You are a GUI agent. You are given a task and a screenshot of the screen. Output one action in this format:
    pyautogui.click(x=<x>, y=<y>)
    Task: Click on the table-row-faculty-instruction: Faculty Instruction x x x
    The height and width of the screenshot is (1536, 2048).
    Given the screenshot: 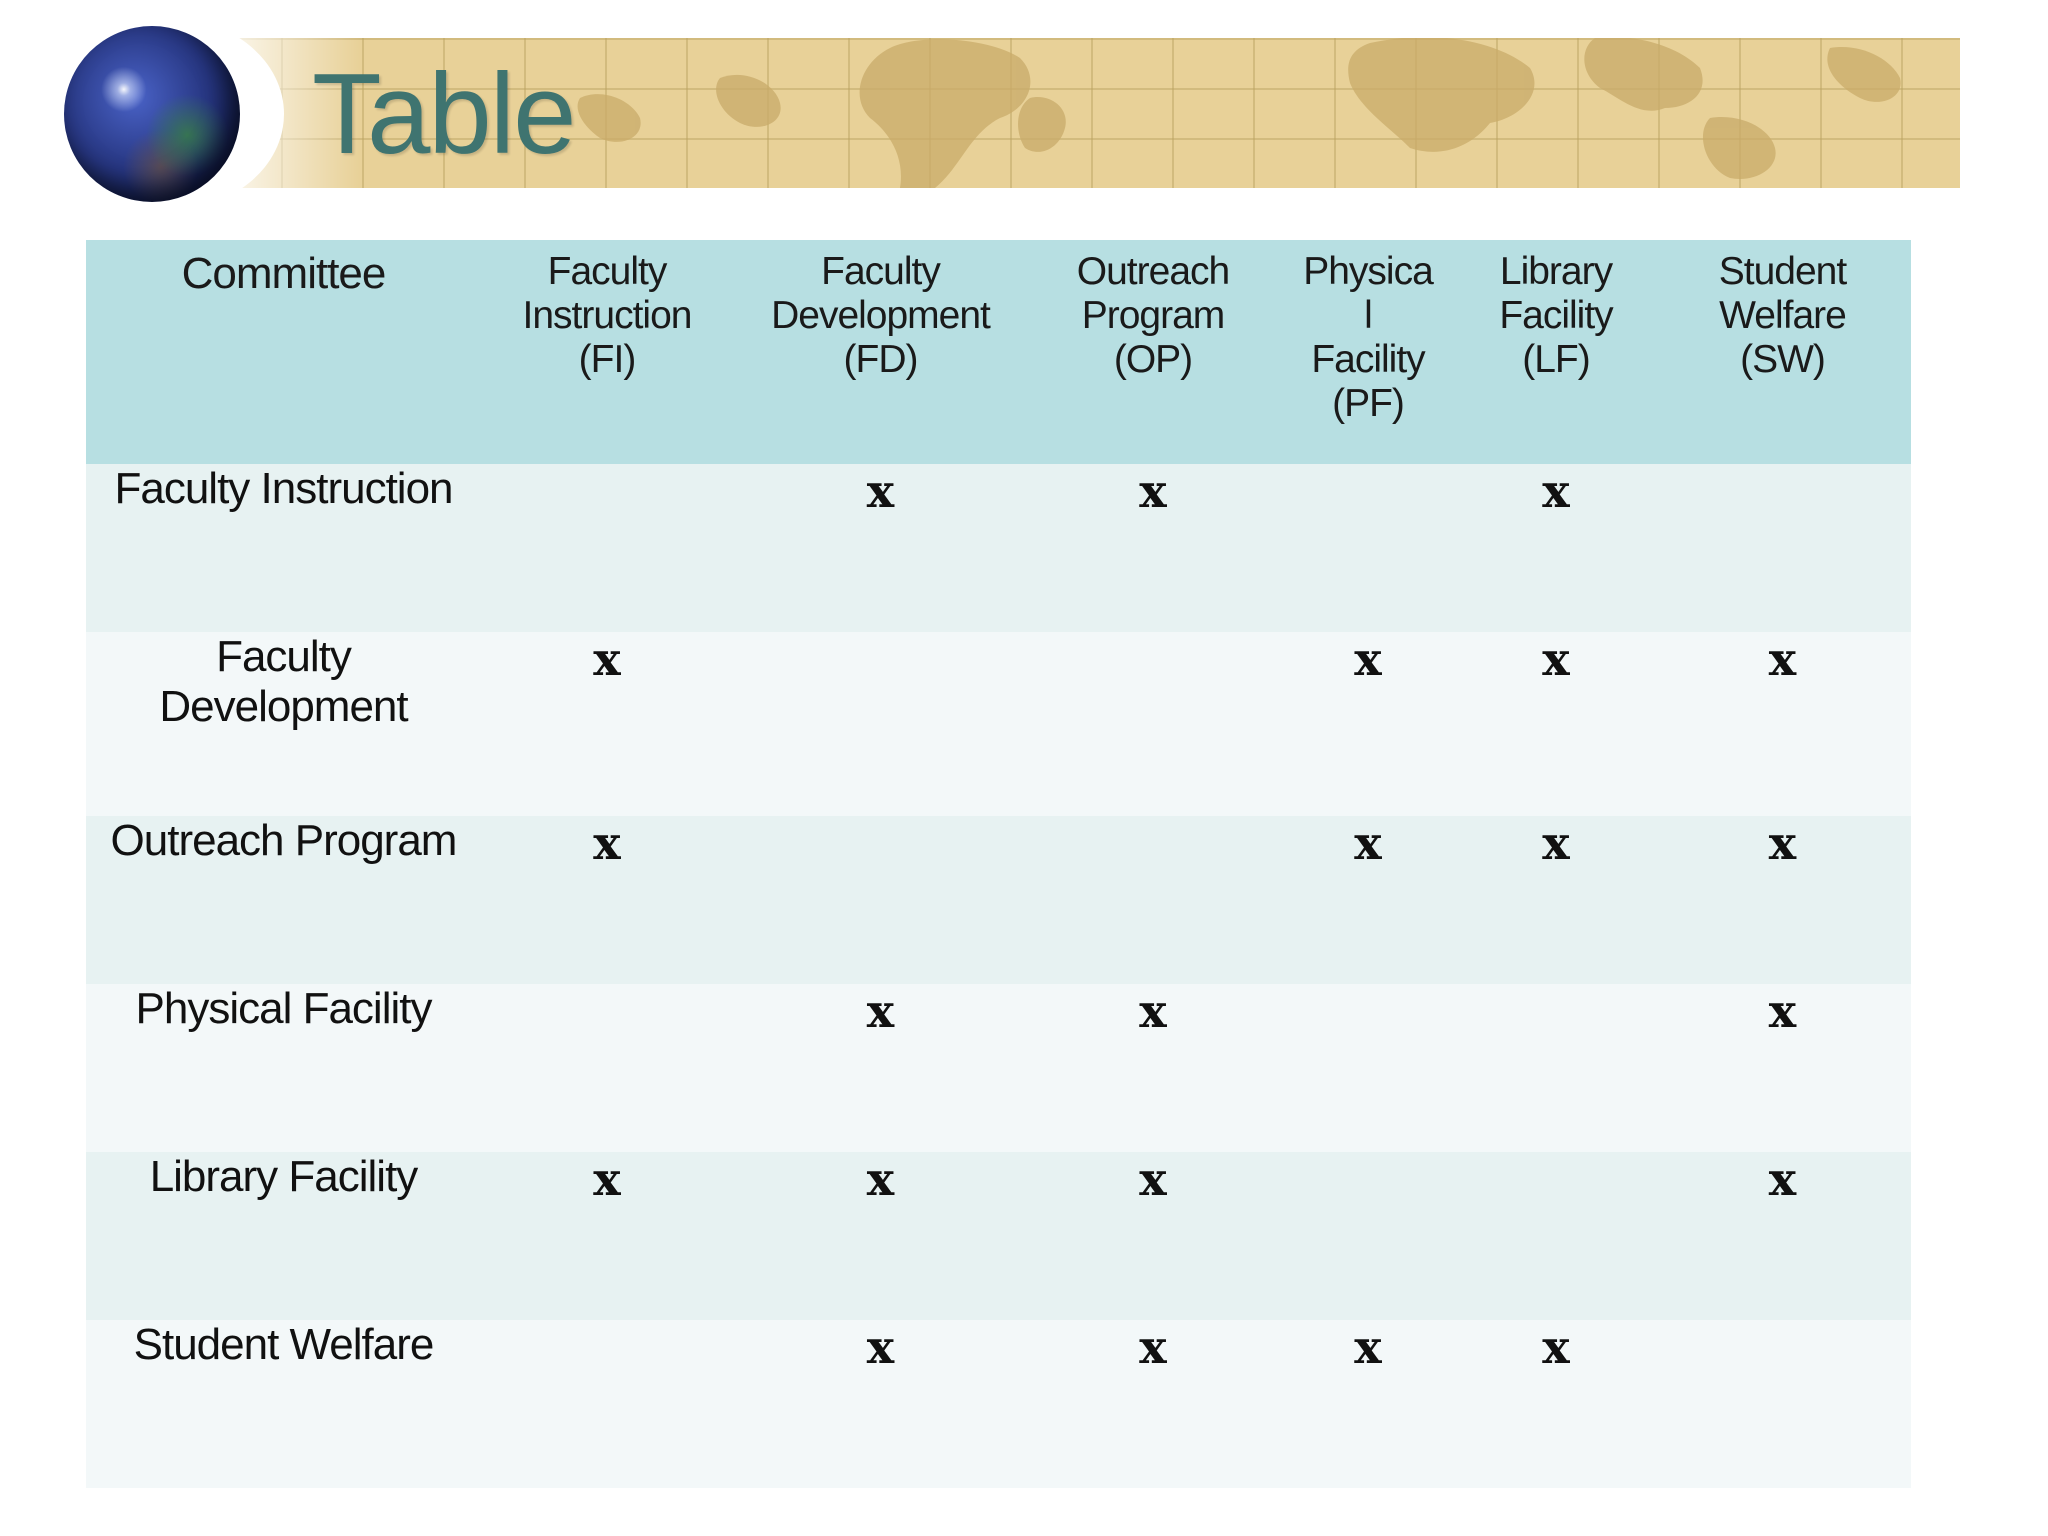 What is the action you would take?
    pyautogui.click(x=998, y=548)
    